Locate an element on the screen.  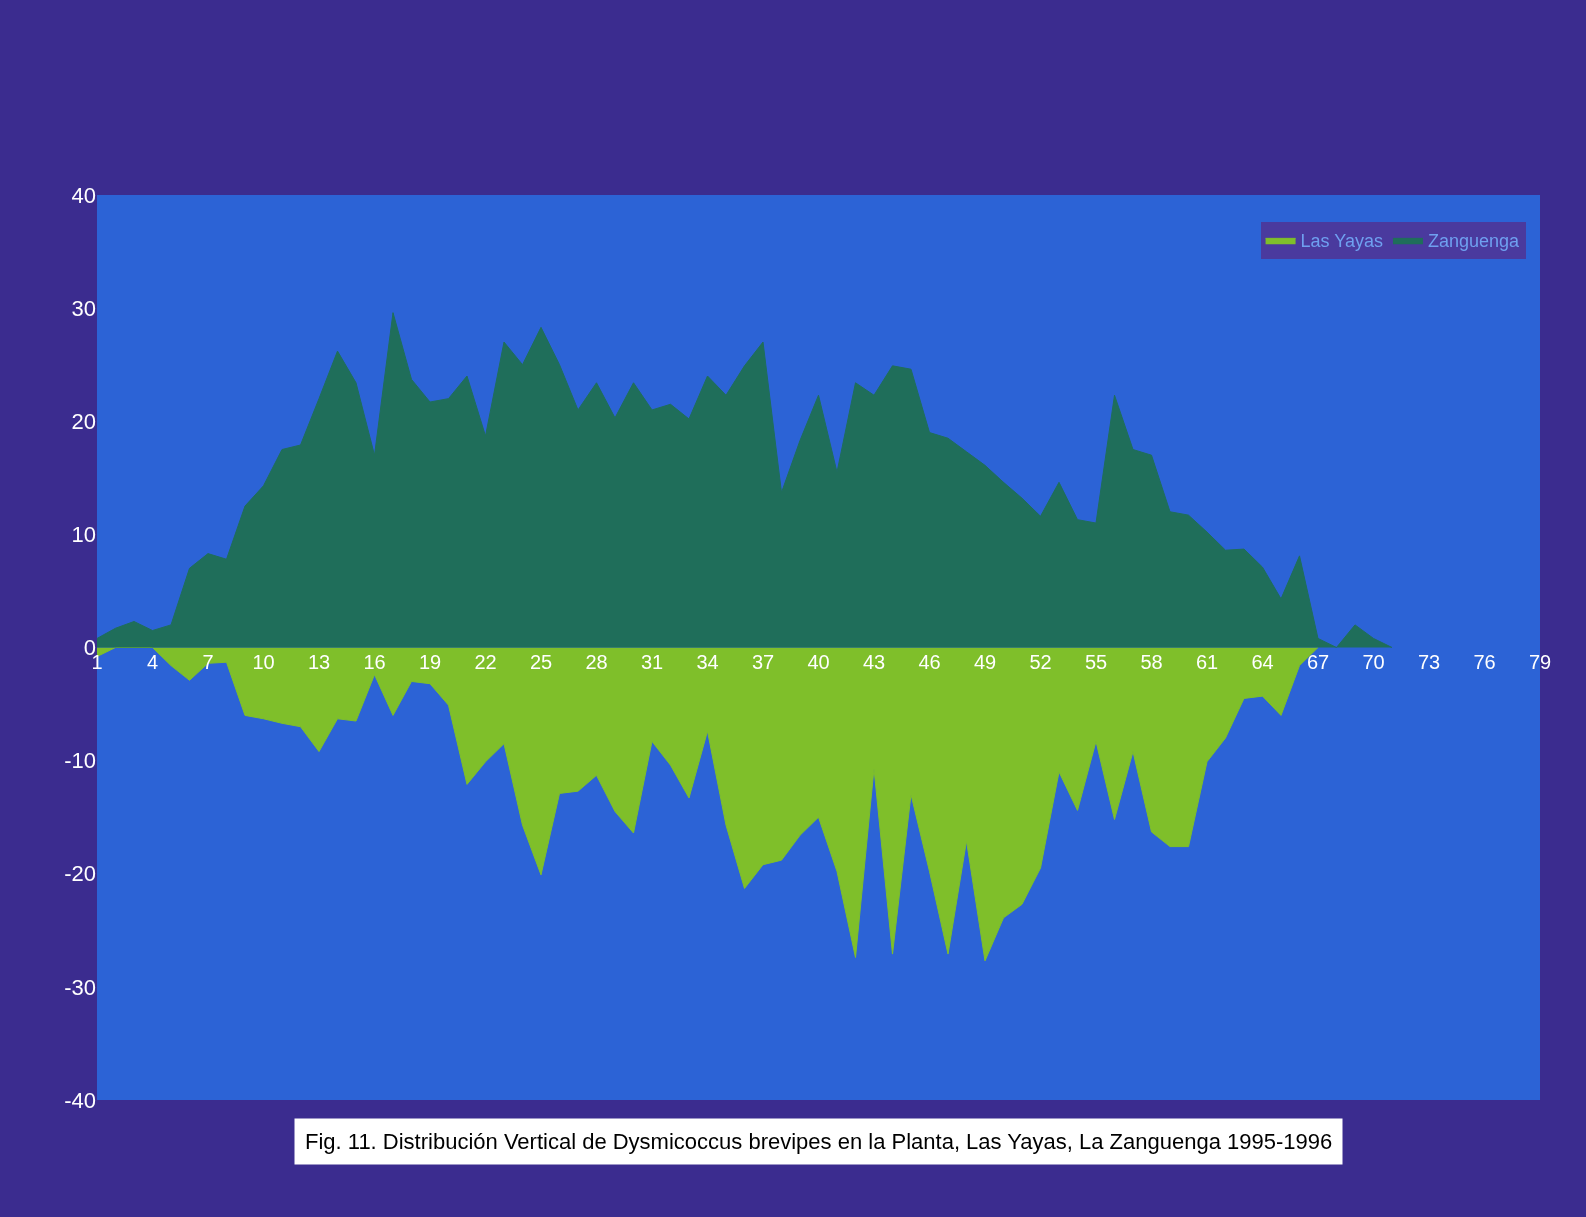
x-tick-label: 61 is located at coordinates (1207, 661).